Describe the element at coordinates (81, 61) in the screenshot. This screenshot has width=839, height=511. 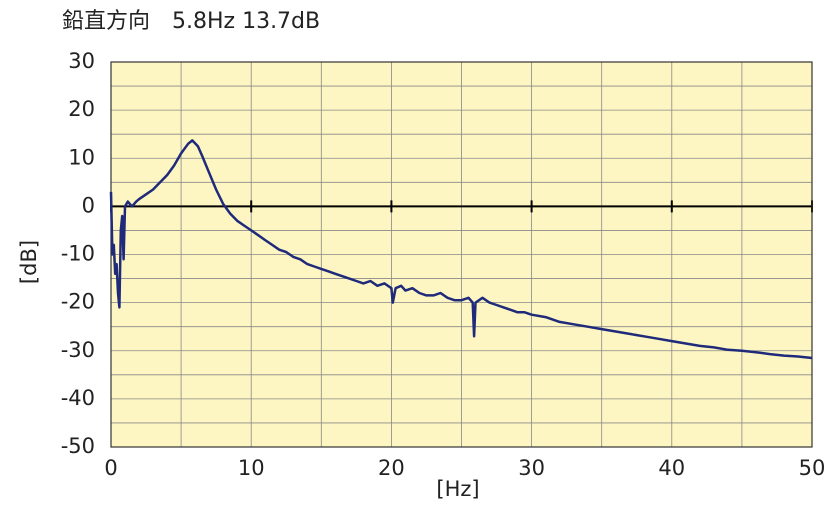
I see `y-tick-label: 30` at that location.